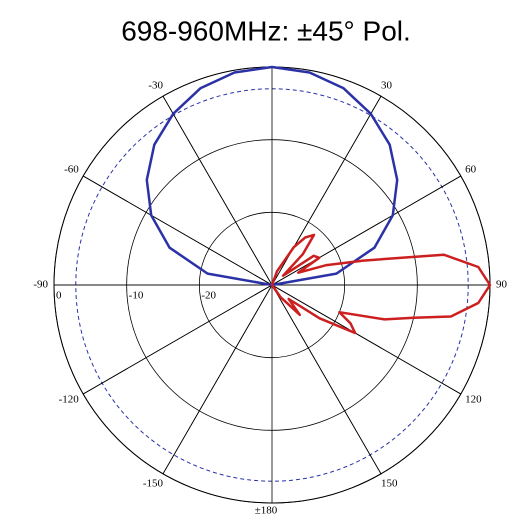 The height and width of the screenshot is (522, 532). Describe the element at coordinates (71, 170) in the screenshot. I see `theta-tick-label: -60` at that location.